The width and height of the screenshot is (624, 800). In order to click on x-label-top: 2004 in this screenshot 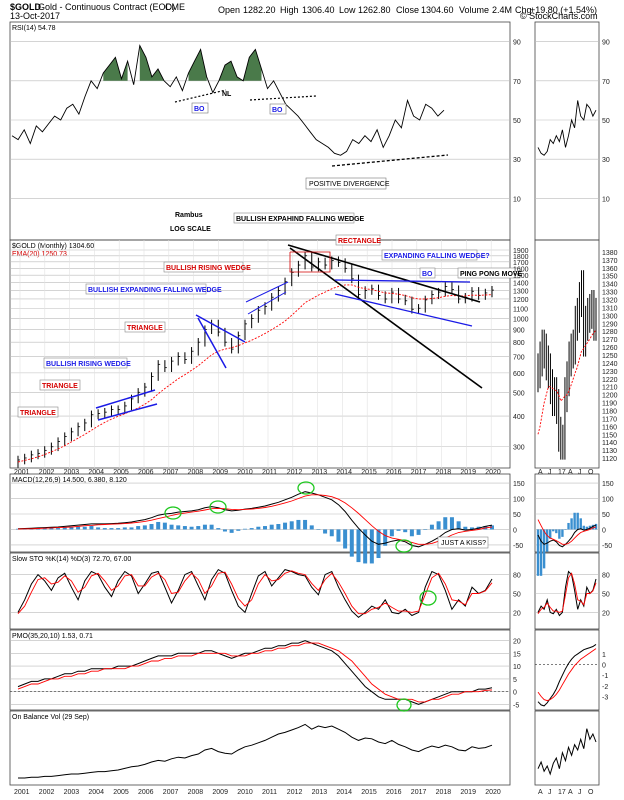, I will do `click(96, 472)`.